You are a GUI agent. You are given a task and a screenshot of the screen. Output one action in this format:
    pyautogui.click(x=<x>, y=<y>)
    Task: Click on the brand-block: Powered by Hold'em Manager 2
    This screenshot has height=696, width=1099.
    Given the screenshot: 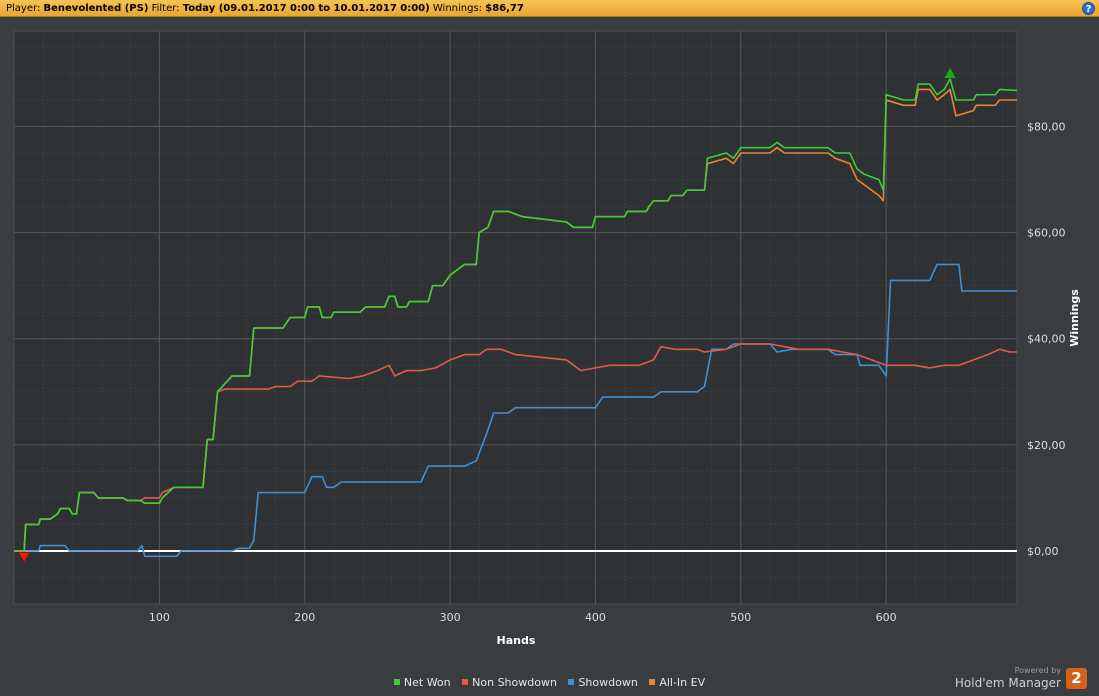 What is the action you would take?
    pyautogui.click(x=1007, y=679)
    